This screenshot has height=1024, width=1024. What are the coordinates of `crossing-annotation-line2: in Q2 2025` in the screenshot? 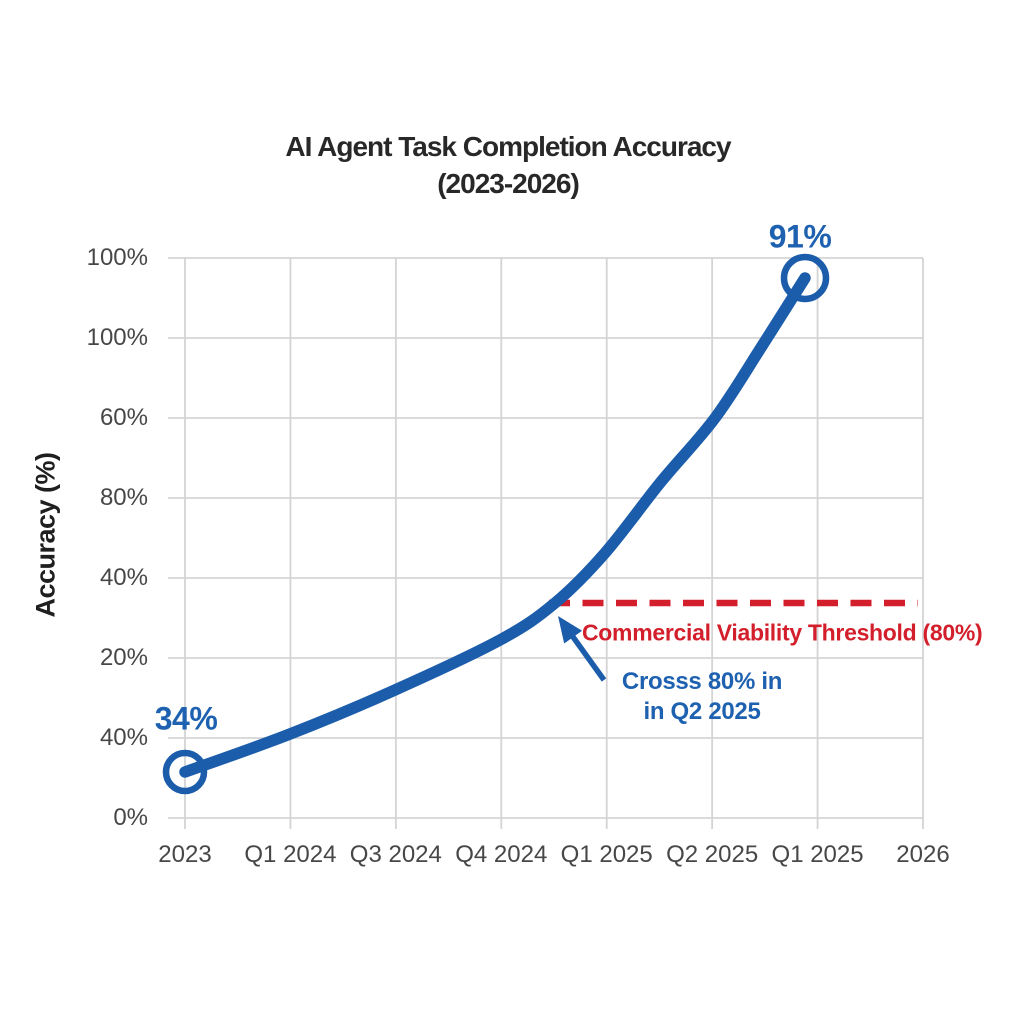 It's located at (702, 711).